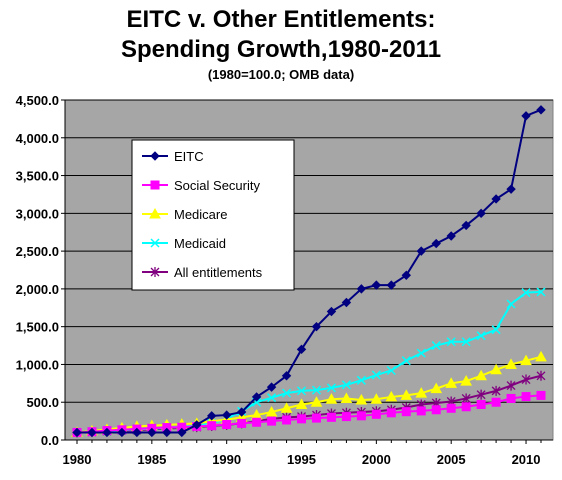 This screenshot has width=562, height=480. I want to click on legend-label-eitc: EITC, so click(189, 156).